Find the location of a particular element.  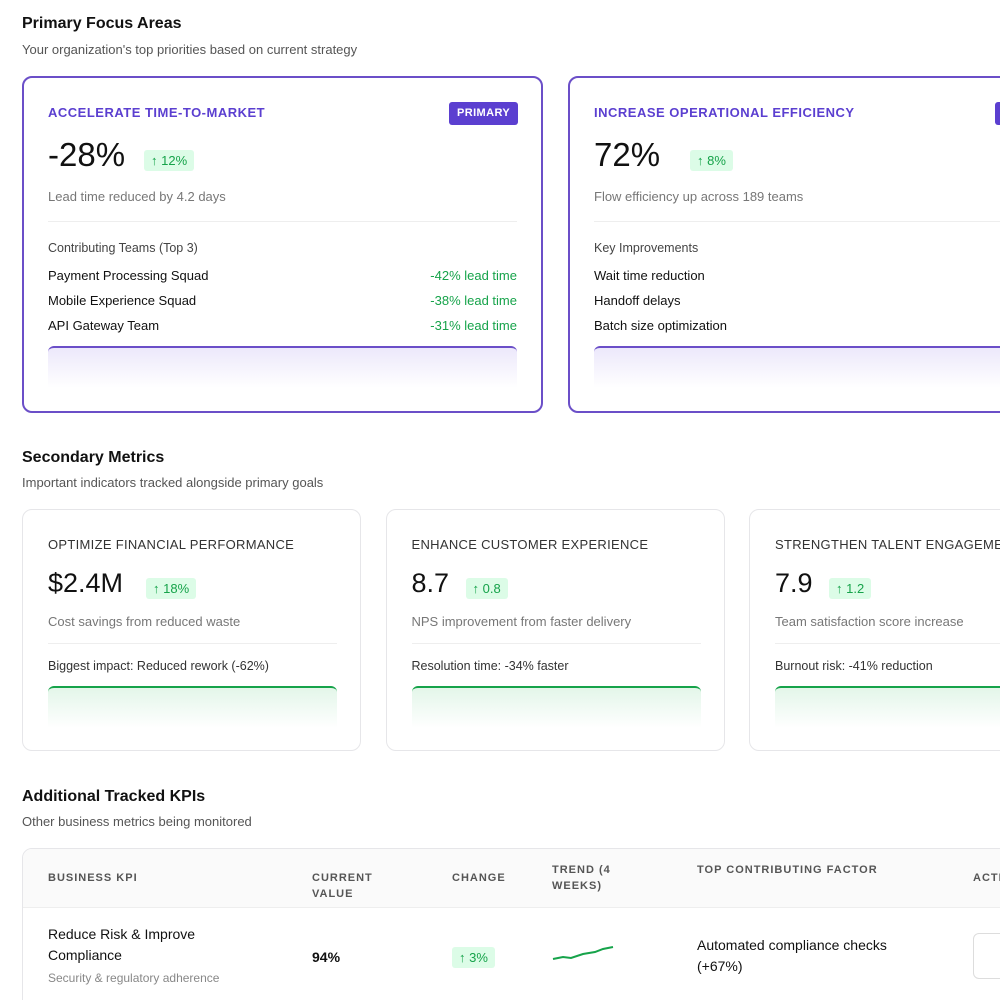

row-value: -31% lead time is located at coordinates (473, 325).